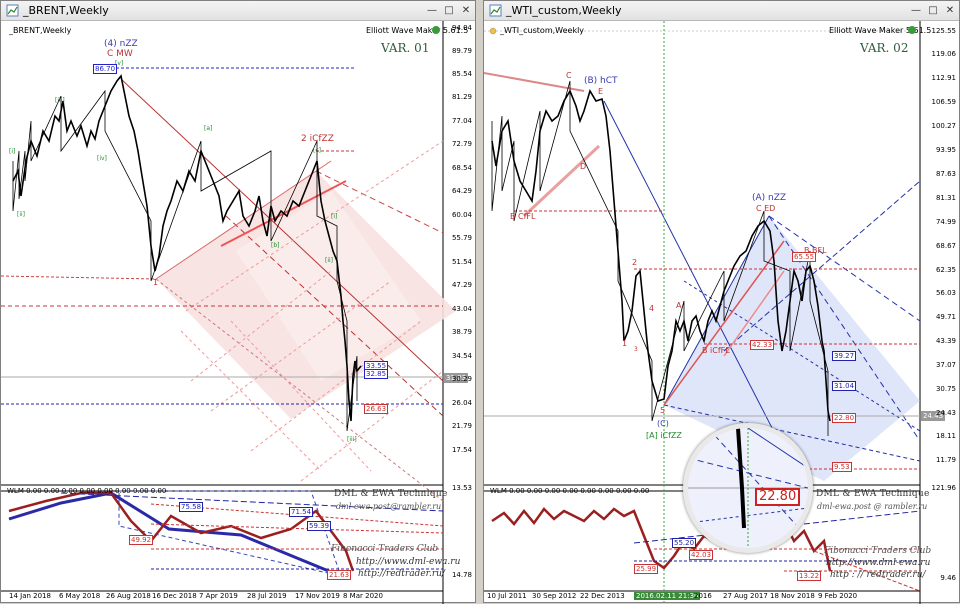  Describe the element at coordinates (844, 356) in the screenshot. I see `price-tag-3: 39.27` at that location.